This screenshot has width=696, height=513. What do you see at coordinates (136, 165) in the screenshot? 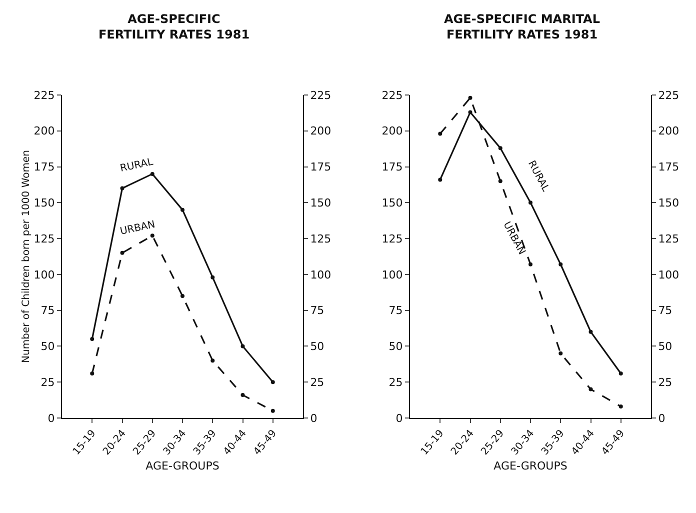
I see `text: RURAL` at bounding box center [136, 165].